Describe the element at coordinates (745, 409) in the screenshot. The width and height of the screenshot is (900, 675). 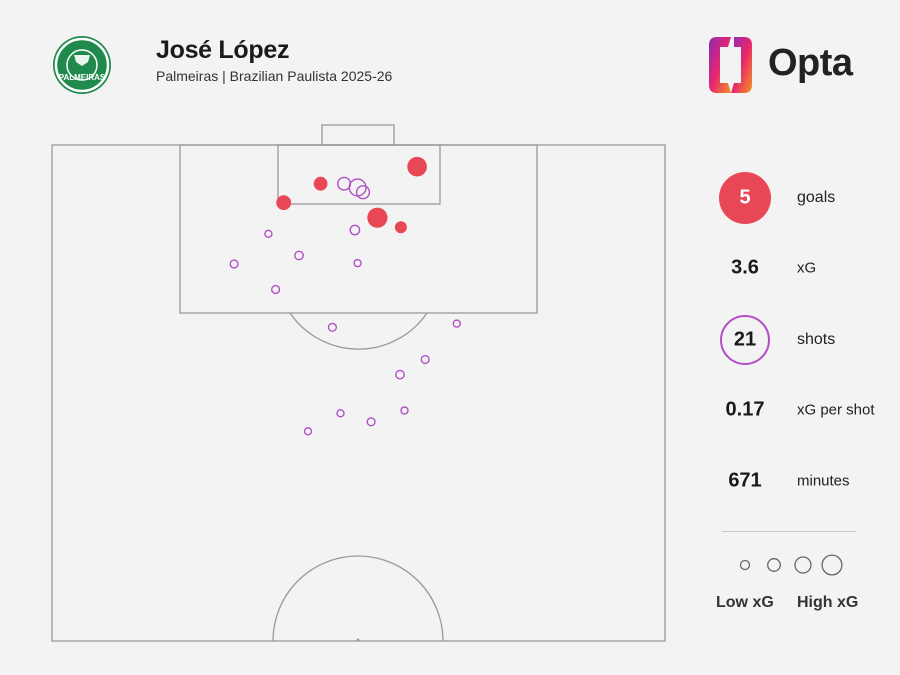
I see `xg-per-shot-value: 0.17` at that location.